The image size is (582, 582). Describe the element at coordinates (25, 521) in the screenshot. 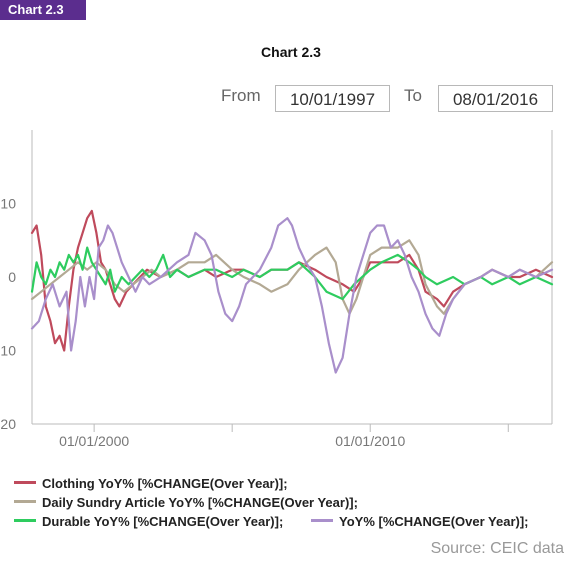

I see `legend-swatch-durable` at that location.